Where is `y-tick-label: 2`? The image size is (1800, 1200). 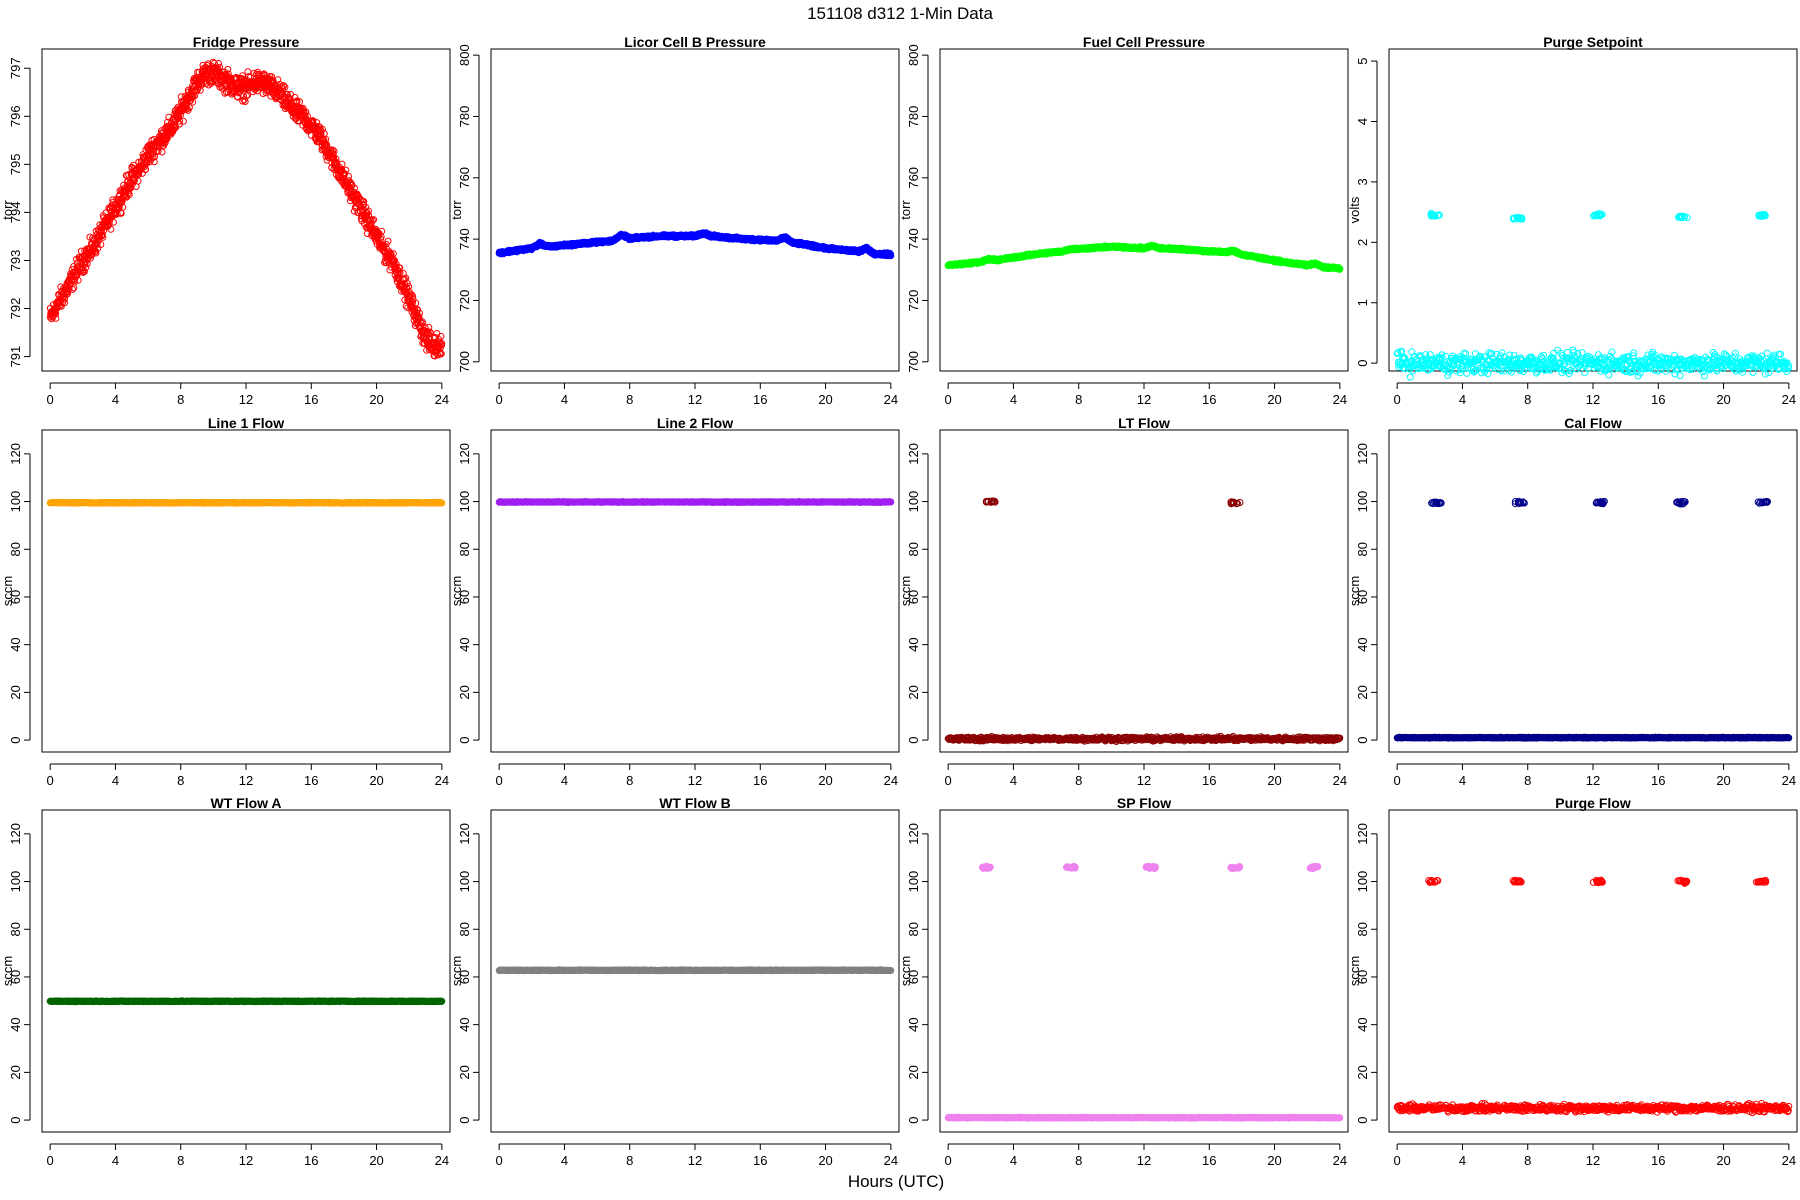
y-tick-label: 2 is located at coordinates (1362, 242).